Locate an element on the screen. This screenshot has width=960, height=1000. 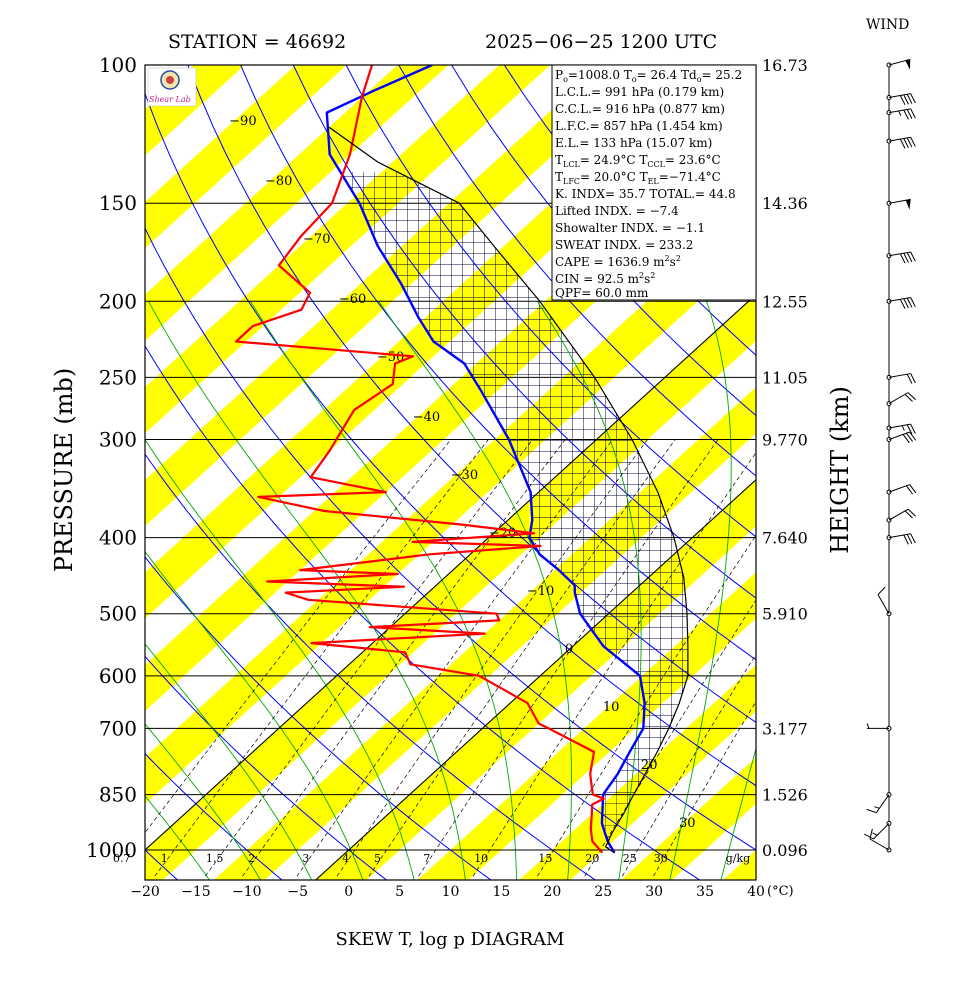
height-label: 14.36 is located at coordinates (785, 203).